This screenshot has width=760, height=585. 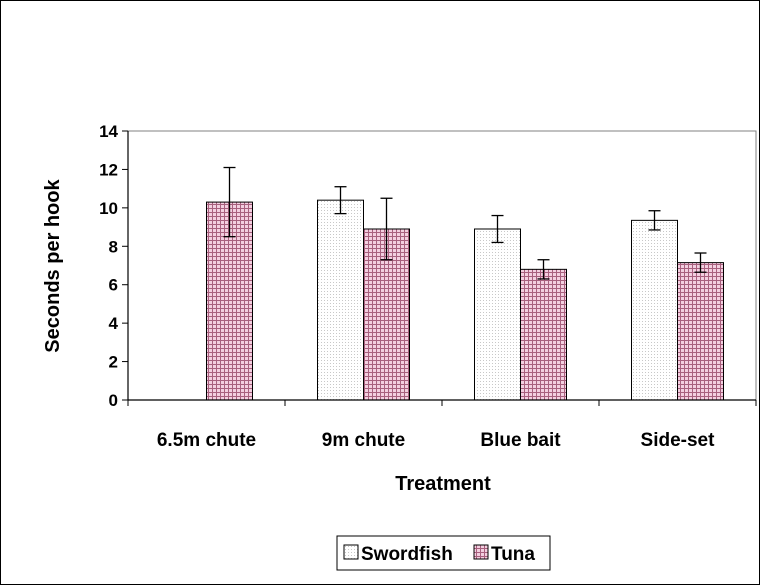 What do you see at coordinates (481, 552) in the screenshot?
I see `legend-swatch-tuna` at bounding box center [481, 552].